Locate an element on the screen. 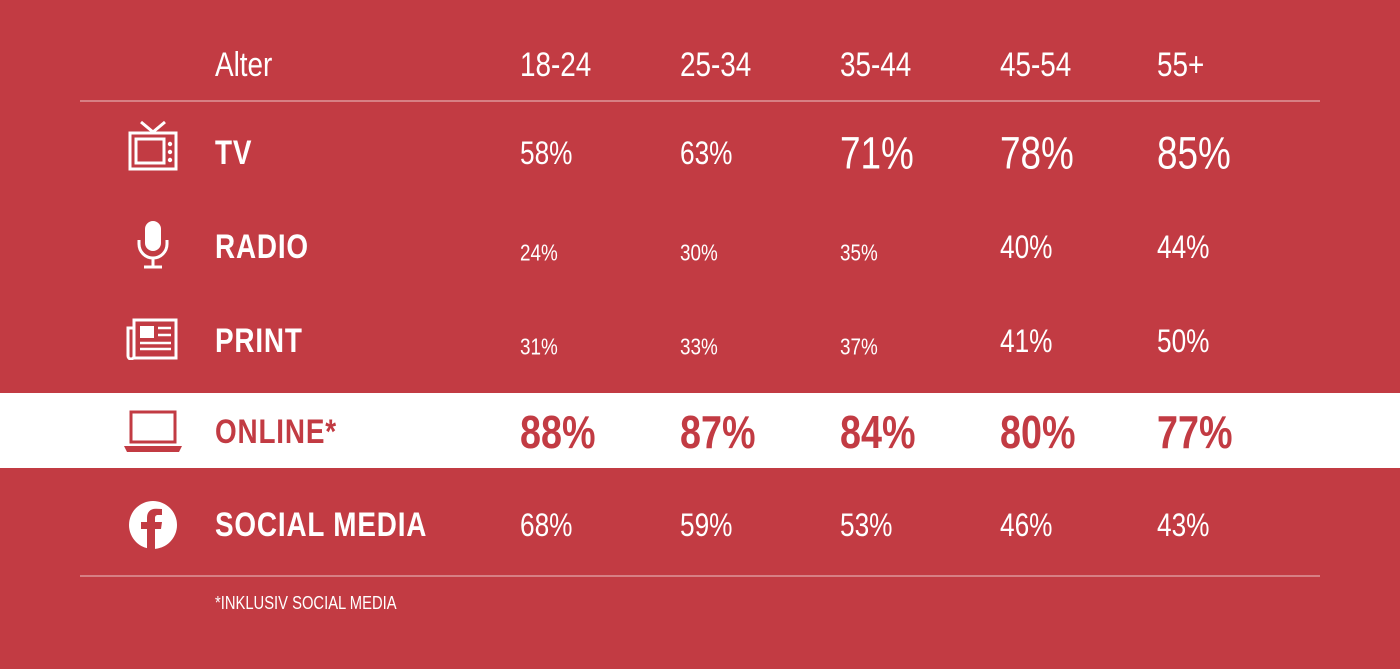 This screenshot has height=669, width=1400. cell-value: 58% is located at coordinates (546, 153).